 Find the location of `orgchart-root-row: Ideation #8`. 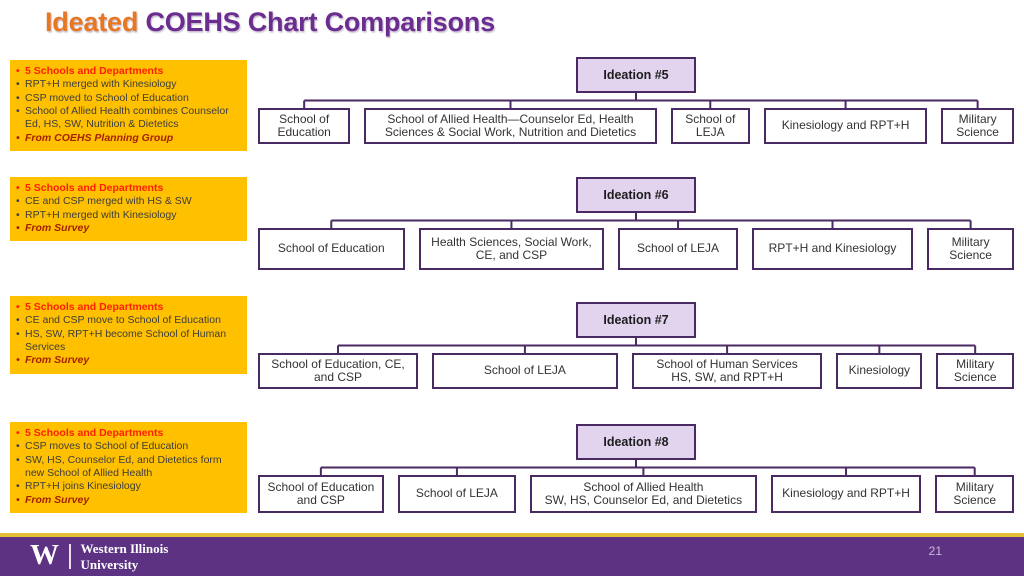

orgchart-root-row: Ideation #8 is located at coordinates (636, 442).